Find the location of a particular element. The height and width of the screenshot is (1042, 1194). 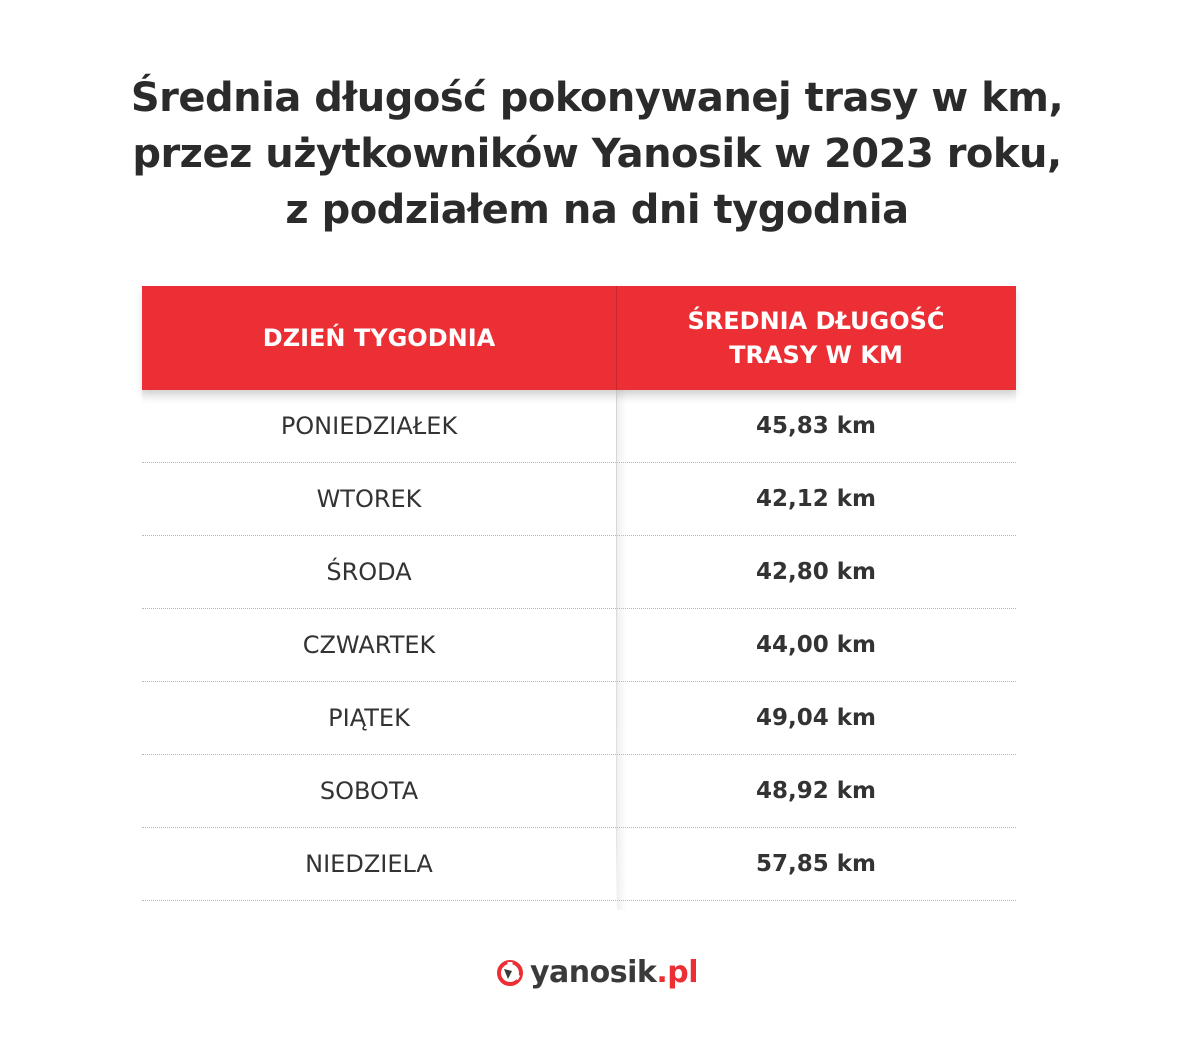

average-length-cell: 48,92 km is located at coordinates (816, 791).